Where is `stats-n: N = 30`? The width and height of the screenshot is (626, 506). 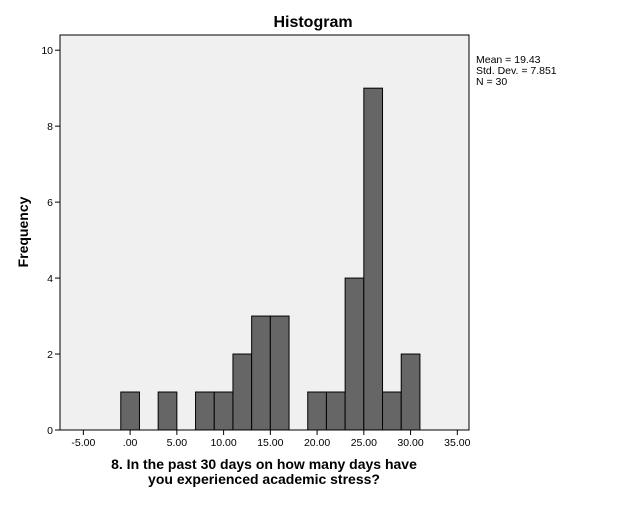 stats-n: N = 30 is located at coordinates (491, 82).